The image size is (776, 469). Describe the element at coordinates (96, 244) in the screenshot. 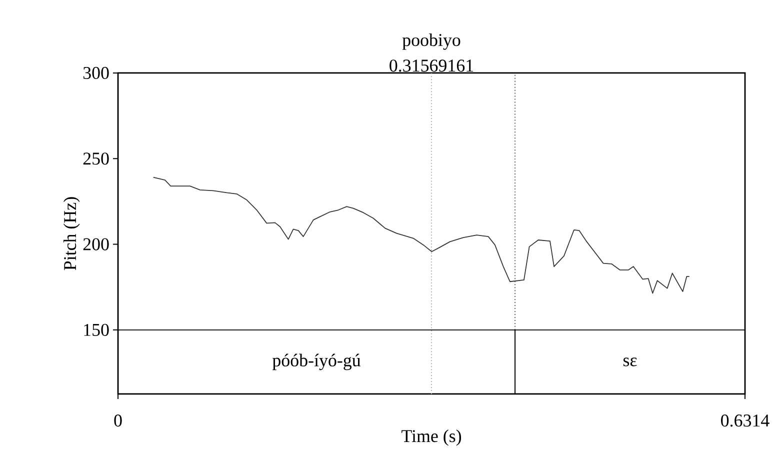

I see `y-tick-label: 200` at that location.